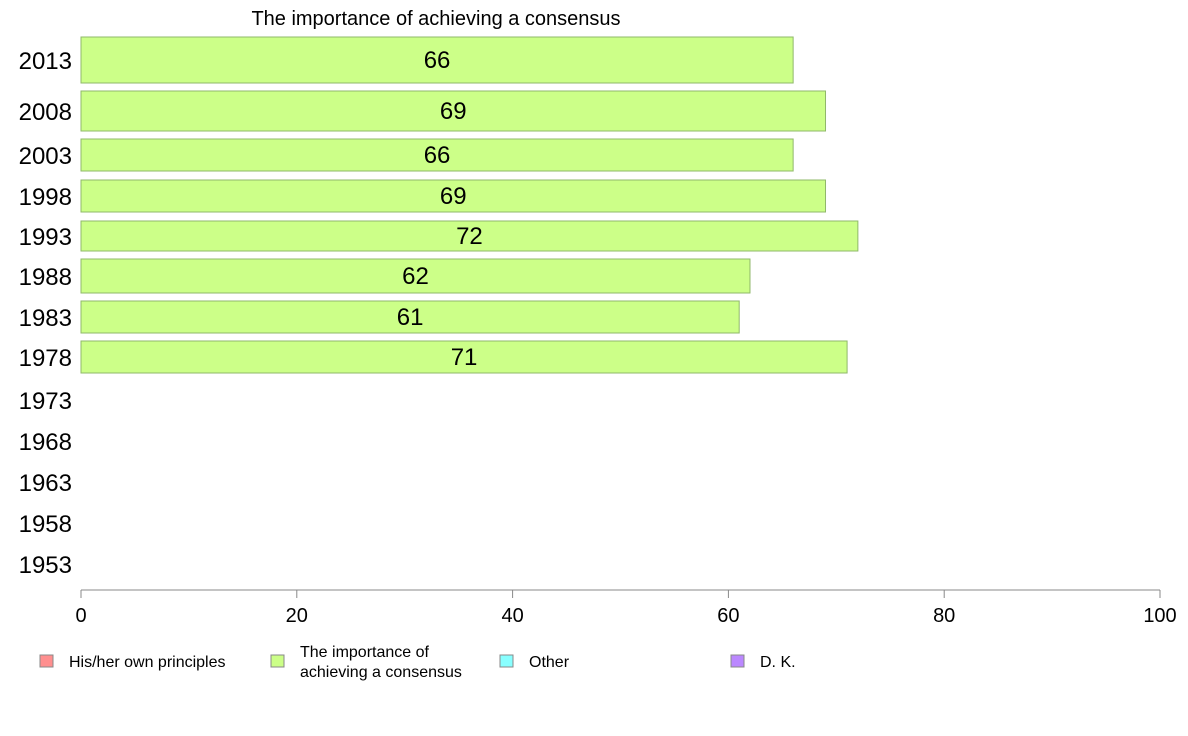 This screenshot has height=736, width=1188. Describe the element at coordinates (45, 358) in the screenshot. I see `y-tick-label: 1978` at that location.